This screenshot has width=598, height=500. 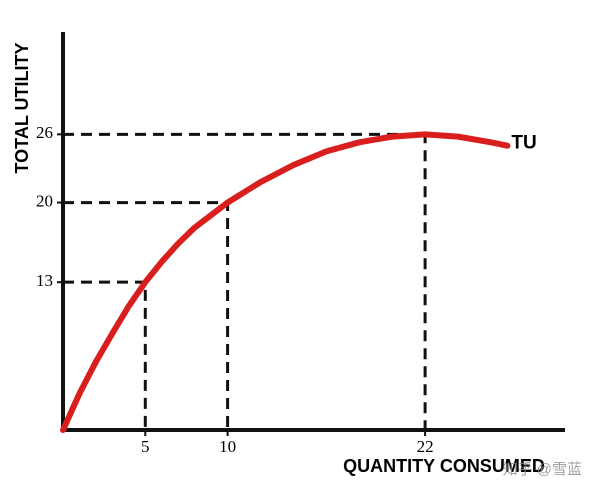 I want to click on x-axis-label: QUANTITY CONSUMED, so click(x=444, y=466).